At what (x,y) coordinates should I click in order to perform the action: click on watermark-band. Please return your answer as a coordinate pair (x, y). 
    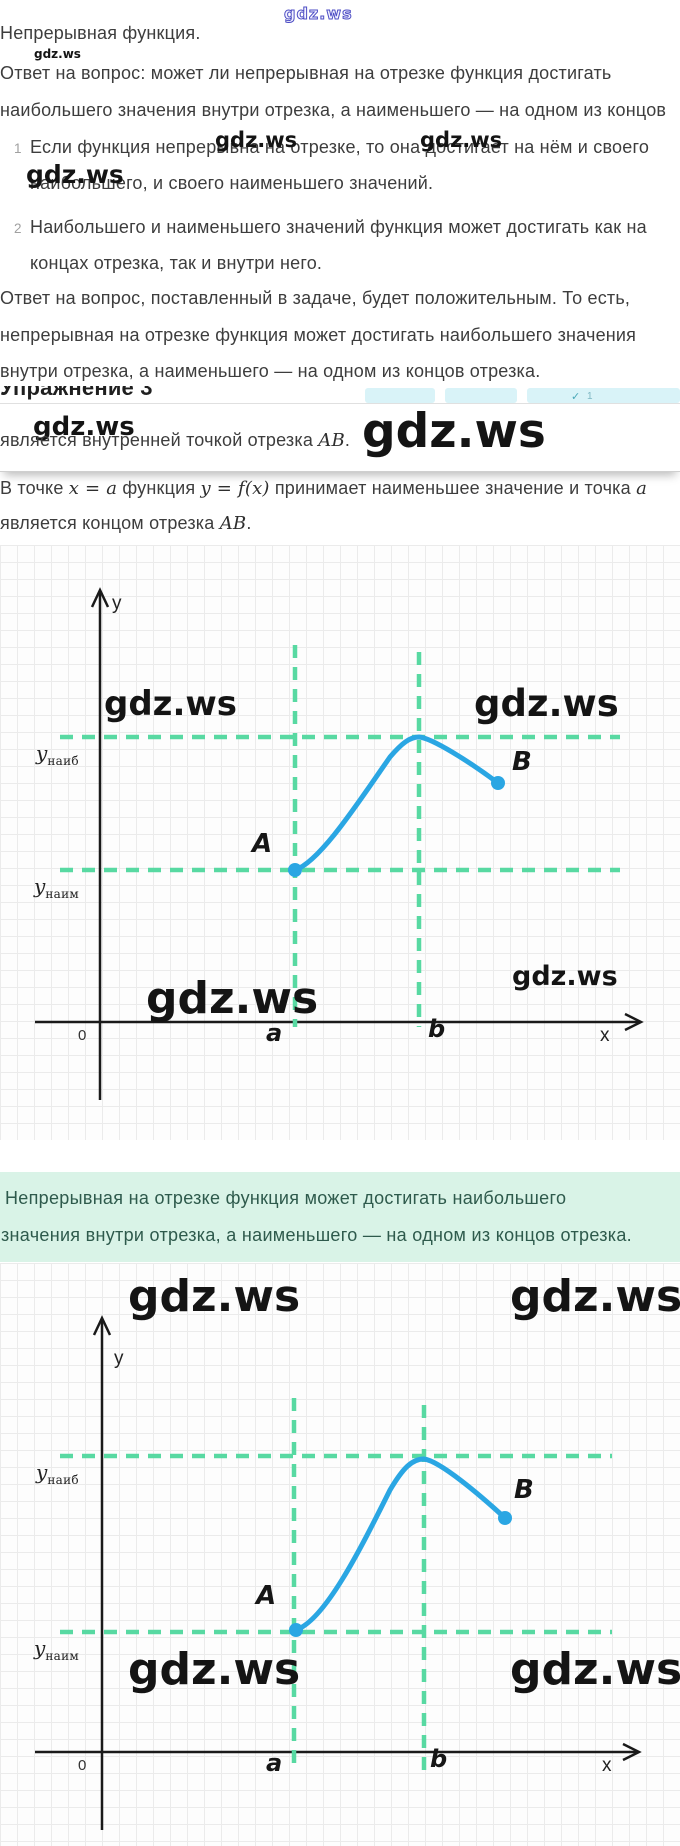
    Looking at the image, I should click on (340, 437).